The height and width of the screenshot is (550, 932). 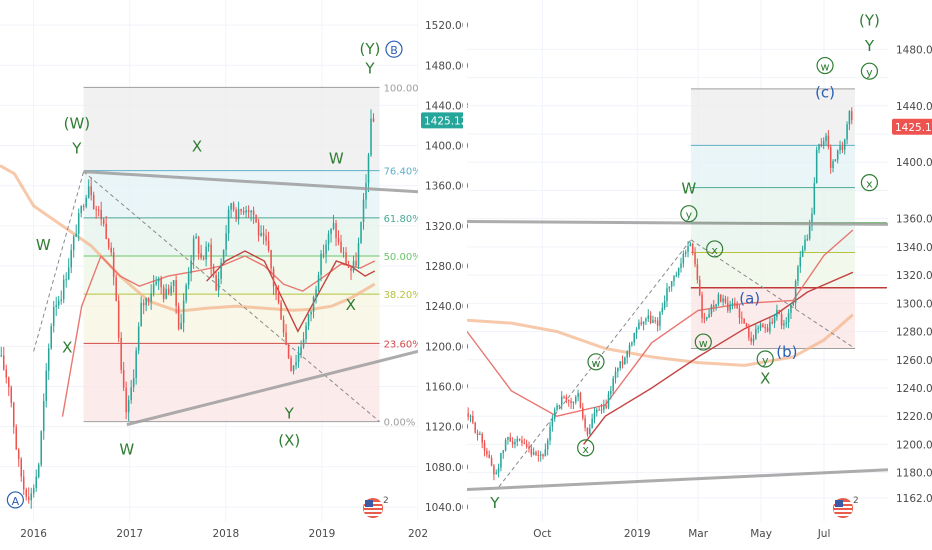 What do you see at coordinates (824, 534) in the screenshot?
I see `x-tick-label: Jul` at bounding box center [824, 534].